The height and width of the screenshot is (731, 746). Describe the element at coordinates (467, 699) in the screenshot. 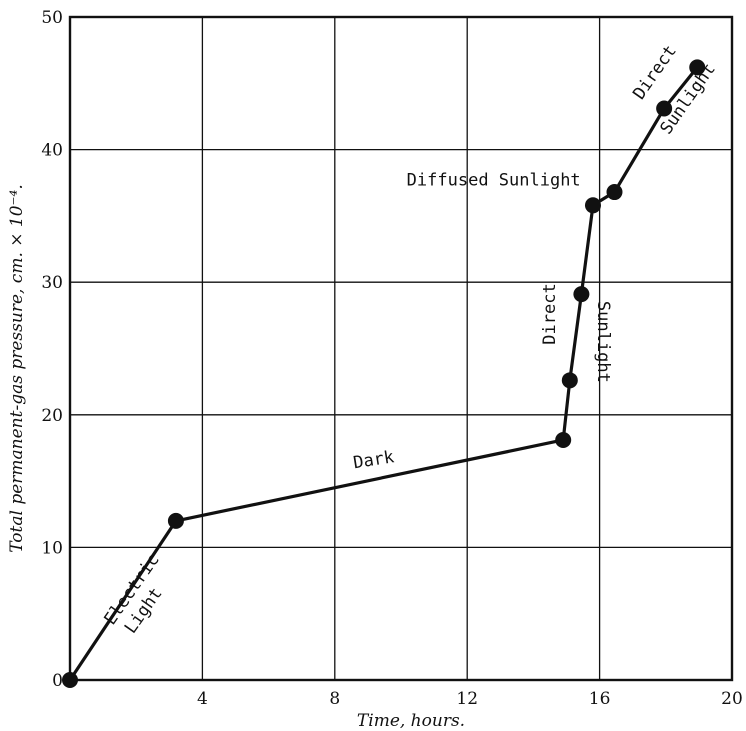

I see `x-tick-label: 12` at that location.